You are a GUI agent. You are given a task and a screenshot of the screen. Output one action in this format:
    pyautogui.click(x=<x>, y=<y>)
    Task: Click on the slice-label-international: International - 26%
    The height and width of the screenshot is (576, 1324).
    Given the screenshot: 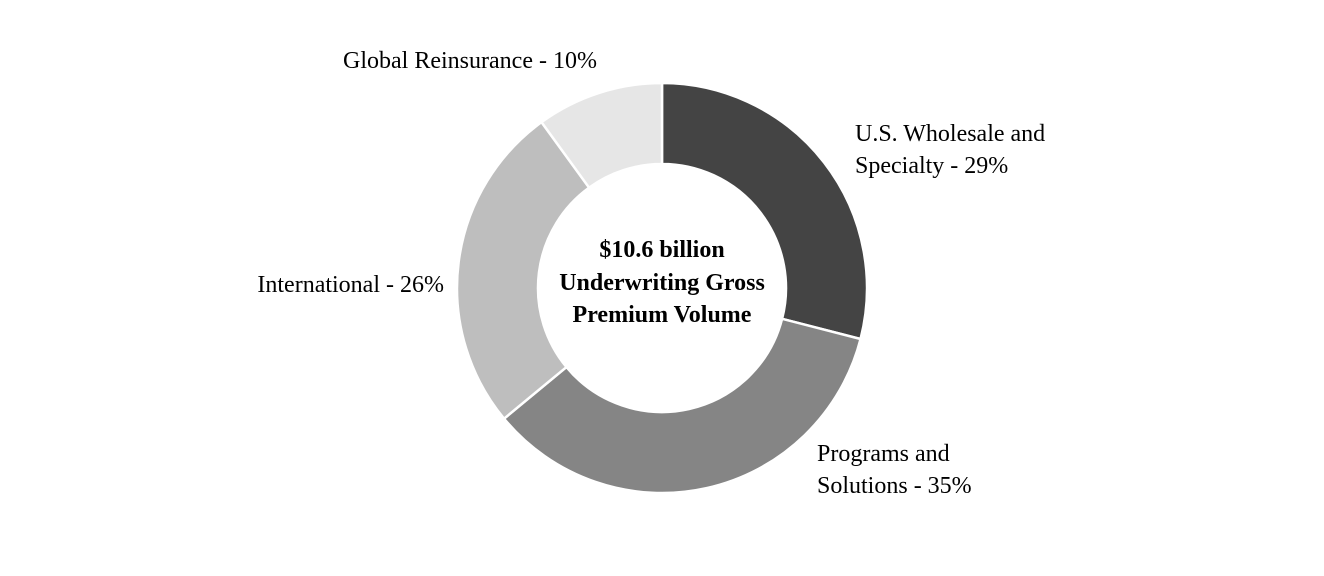 What is the action you would take?
    pyautogui.click(x=350, y=285)
    